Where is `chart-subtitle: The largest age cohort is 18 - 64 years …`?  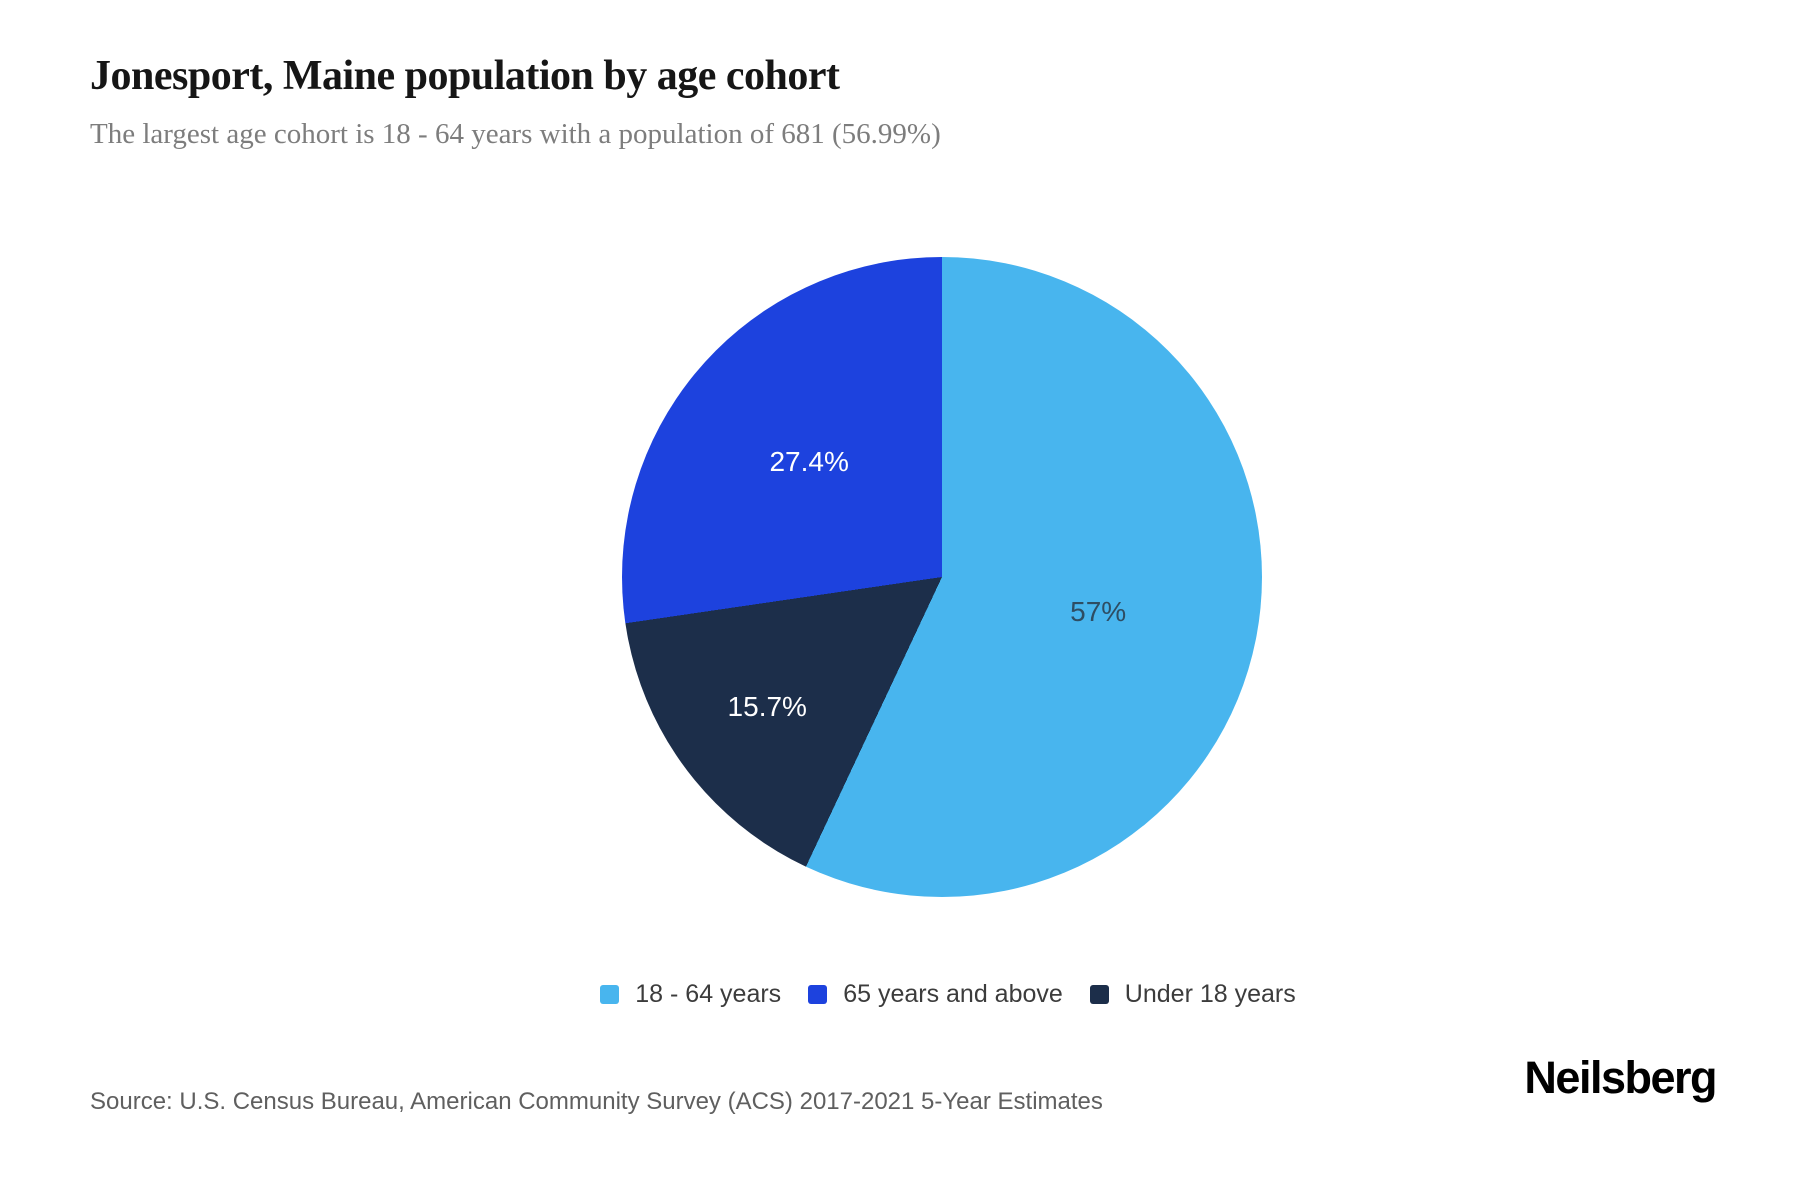 chart-subtitle: The largest age cohort is 18 - 64 years … is located at coordinates (515, 134).